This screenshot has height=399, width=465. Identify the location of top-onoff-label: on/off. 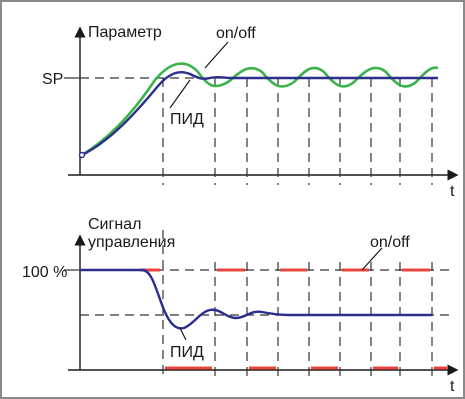
(236, 33).